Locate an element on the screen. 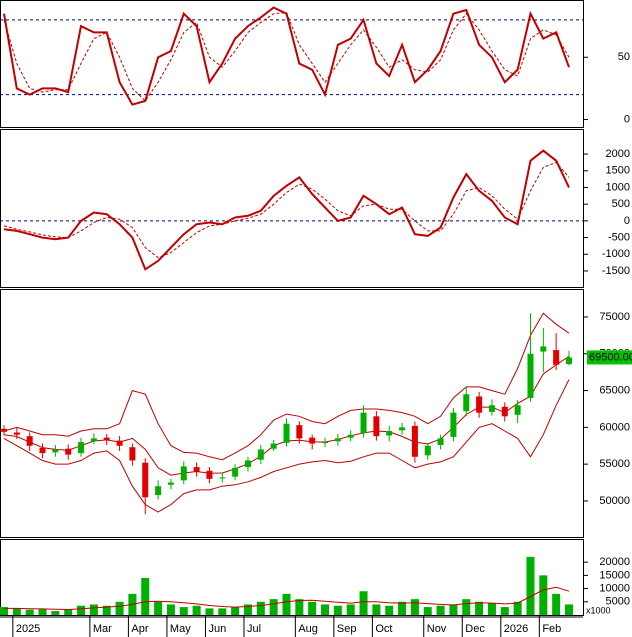 The image size is (632, 637). y-tick-label: 1000 is located at coordinates (618, 187).